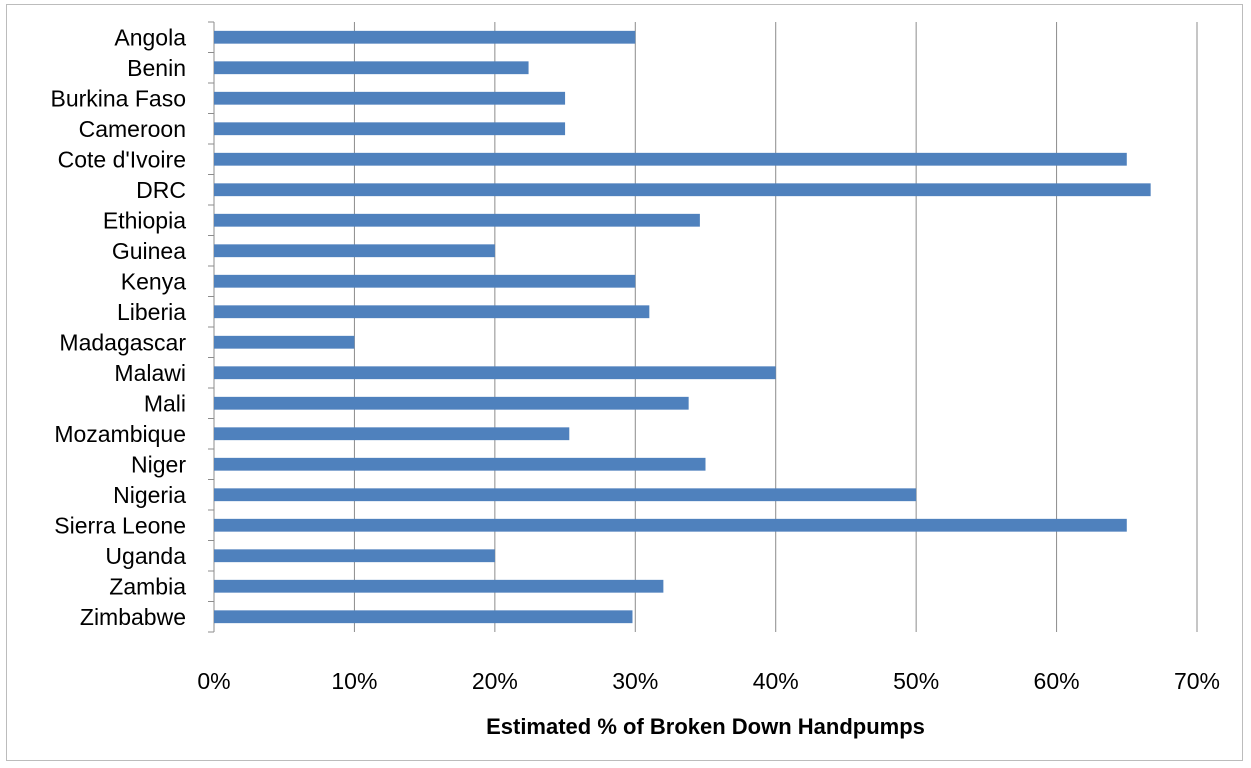 The image size is (1251, 768). I want to click on x-tick-label: 70%, so click(1197, 681).